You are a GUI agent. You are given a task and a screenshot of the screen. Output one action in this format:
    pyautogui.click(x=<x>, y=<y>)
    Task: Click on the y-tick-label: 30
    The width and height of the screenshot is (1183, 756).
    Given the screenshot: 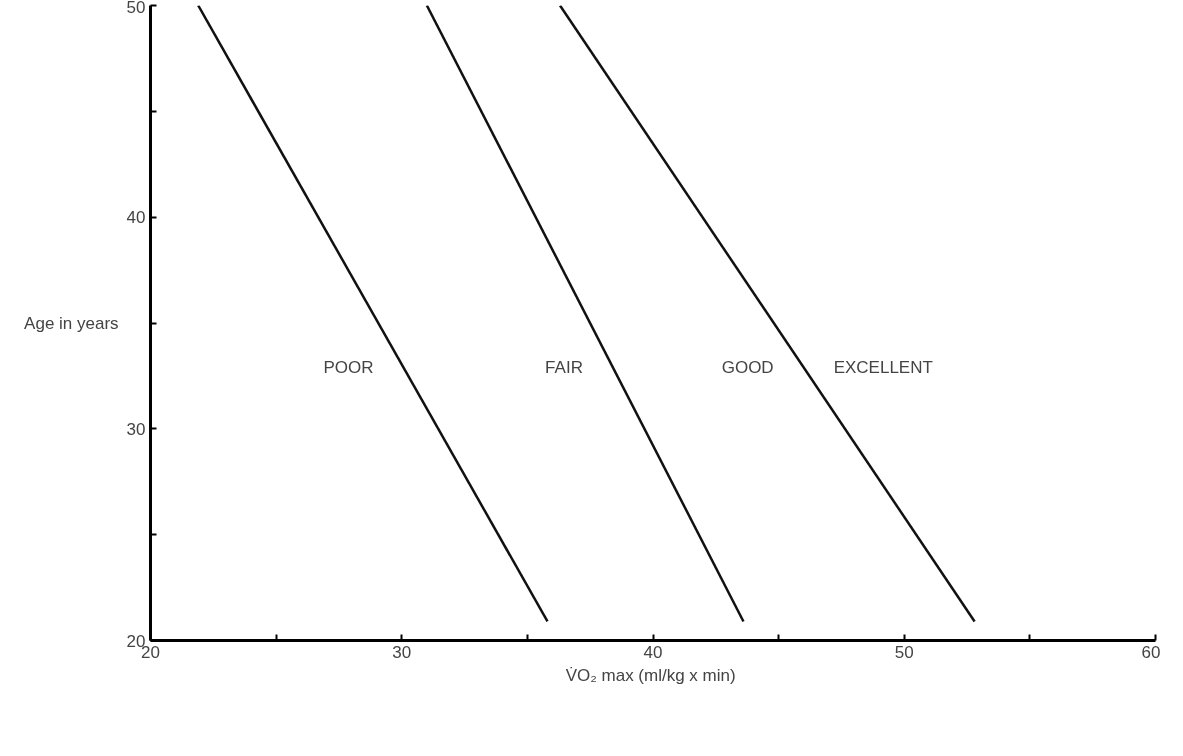 What is the action you would take?
    pyautogui.click(x=136, y=429)
    